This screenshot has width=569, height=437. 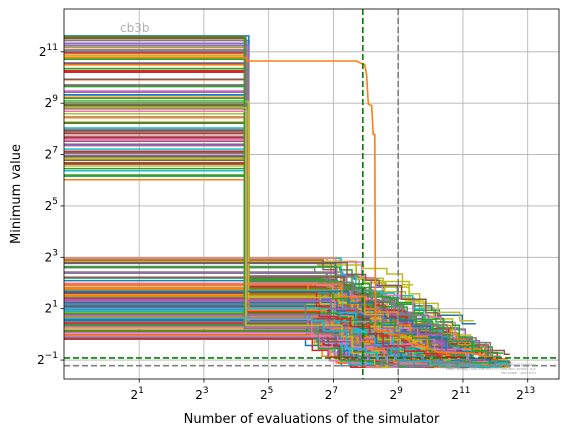 What do you see at coordinates (16, 194) in the screenshot?
I see `y-axis-label: Minimum value` at bounding box center [16, 194].